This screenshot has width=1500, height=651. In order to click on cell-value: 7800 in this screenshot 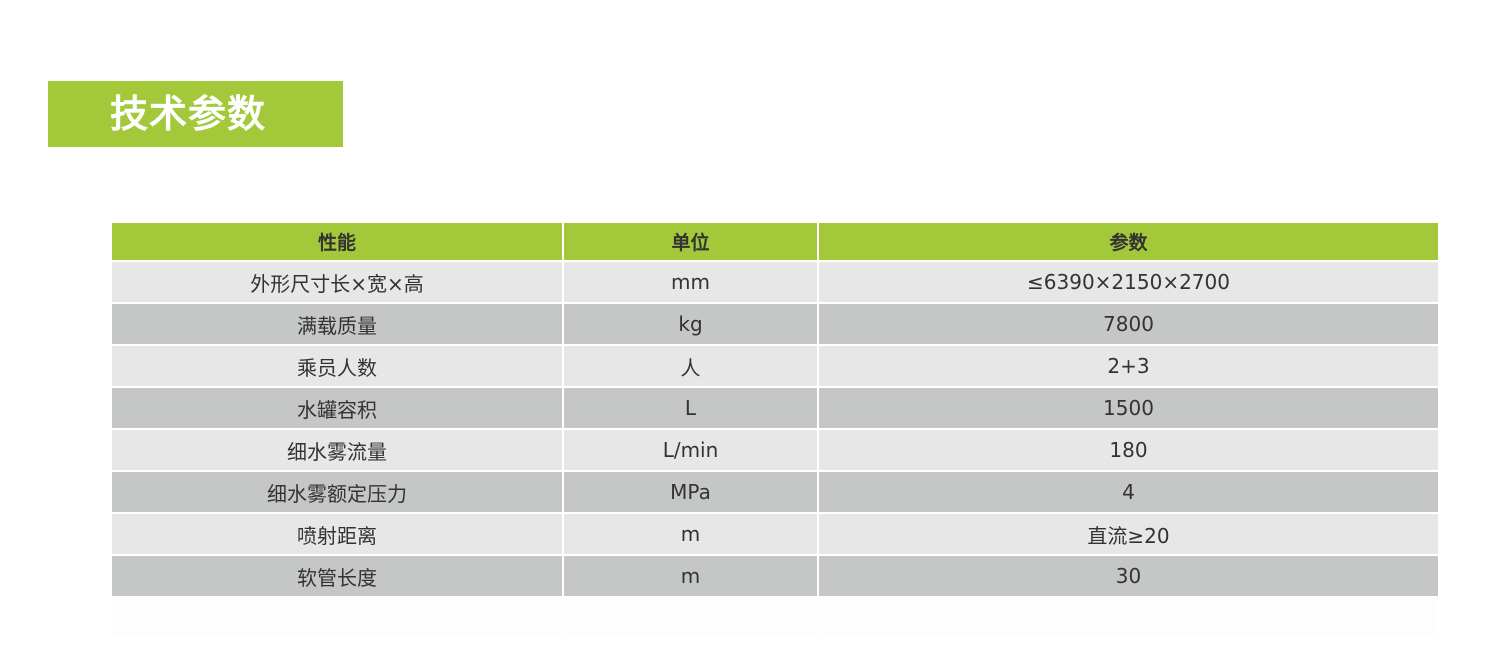, I will do `click(1128, 324)`.